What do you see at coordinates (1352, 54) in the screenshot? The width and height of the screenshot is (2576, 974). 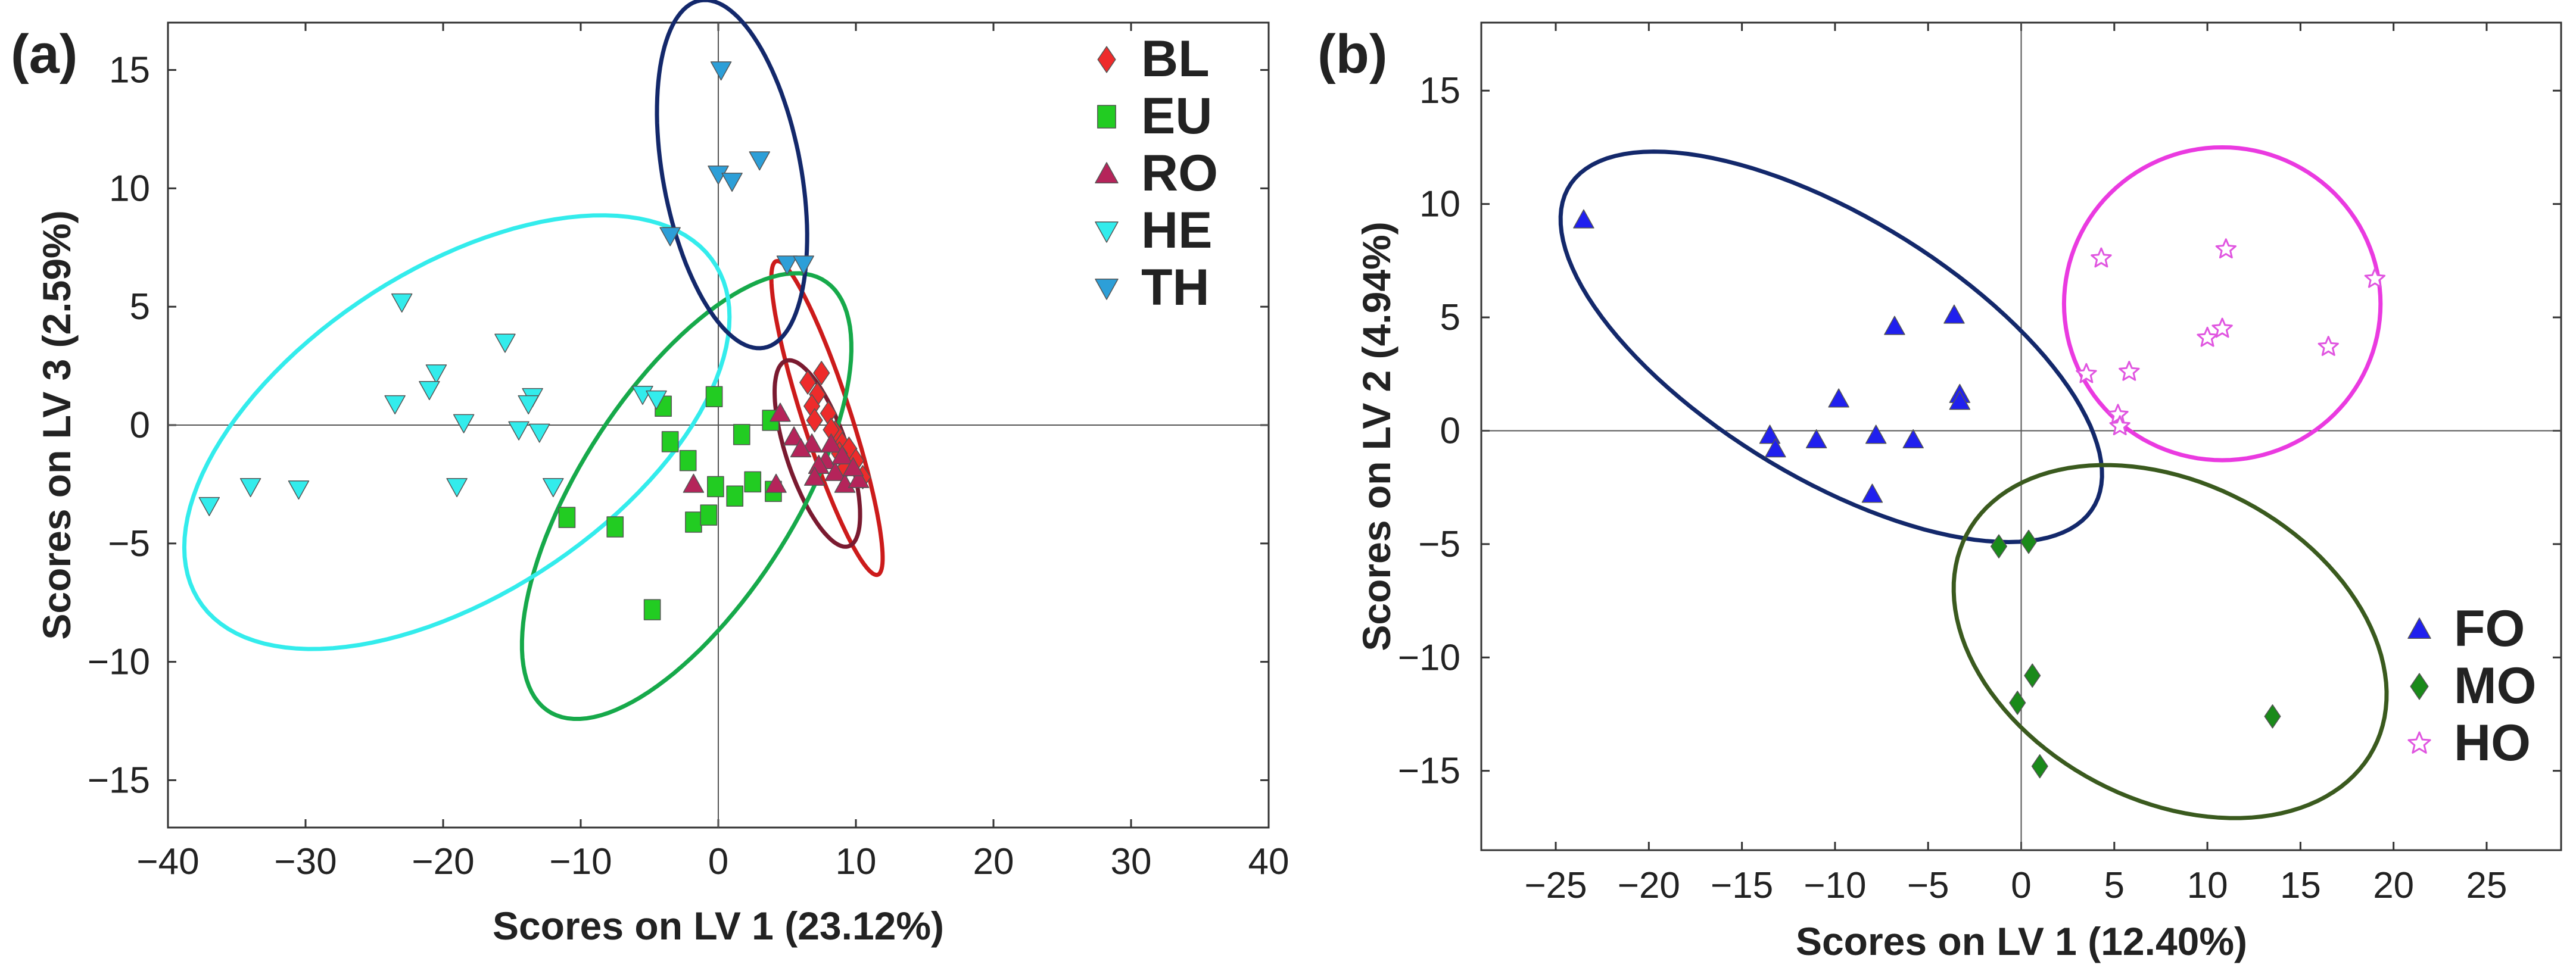 I see `panel-b-label: (b)` at bounding box center [1352, 54].